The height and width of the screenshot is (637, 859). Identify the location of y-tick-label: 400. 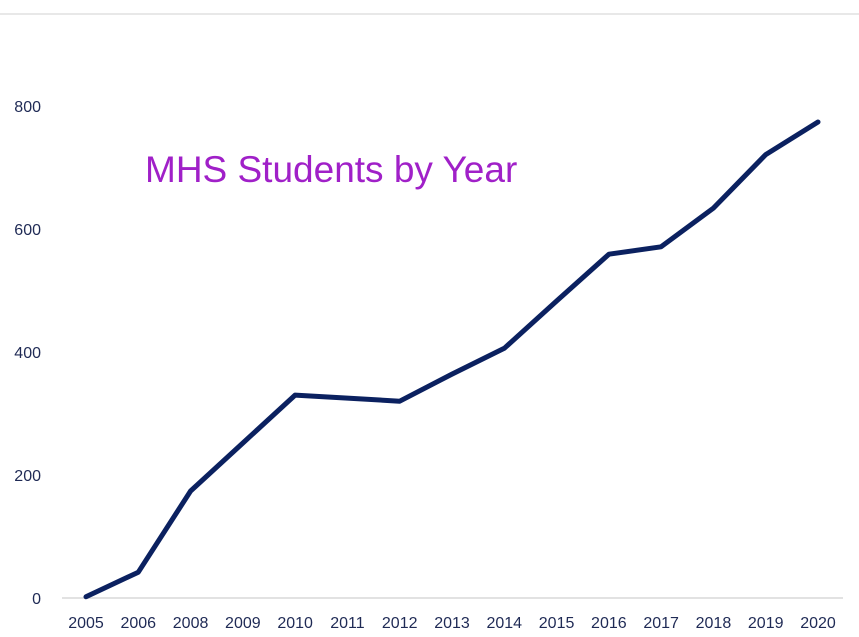
(27, 353).